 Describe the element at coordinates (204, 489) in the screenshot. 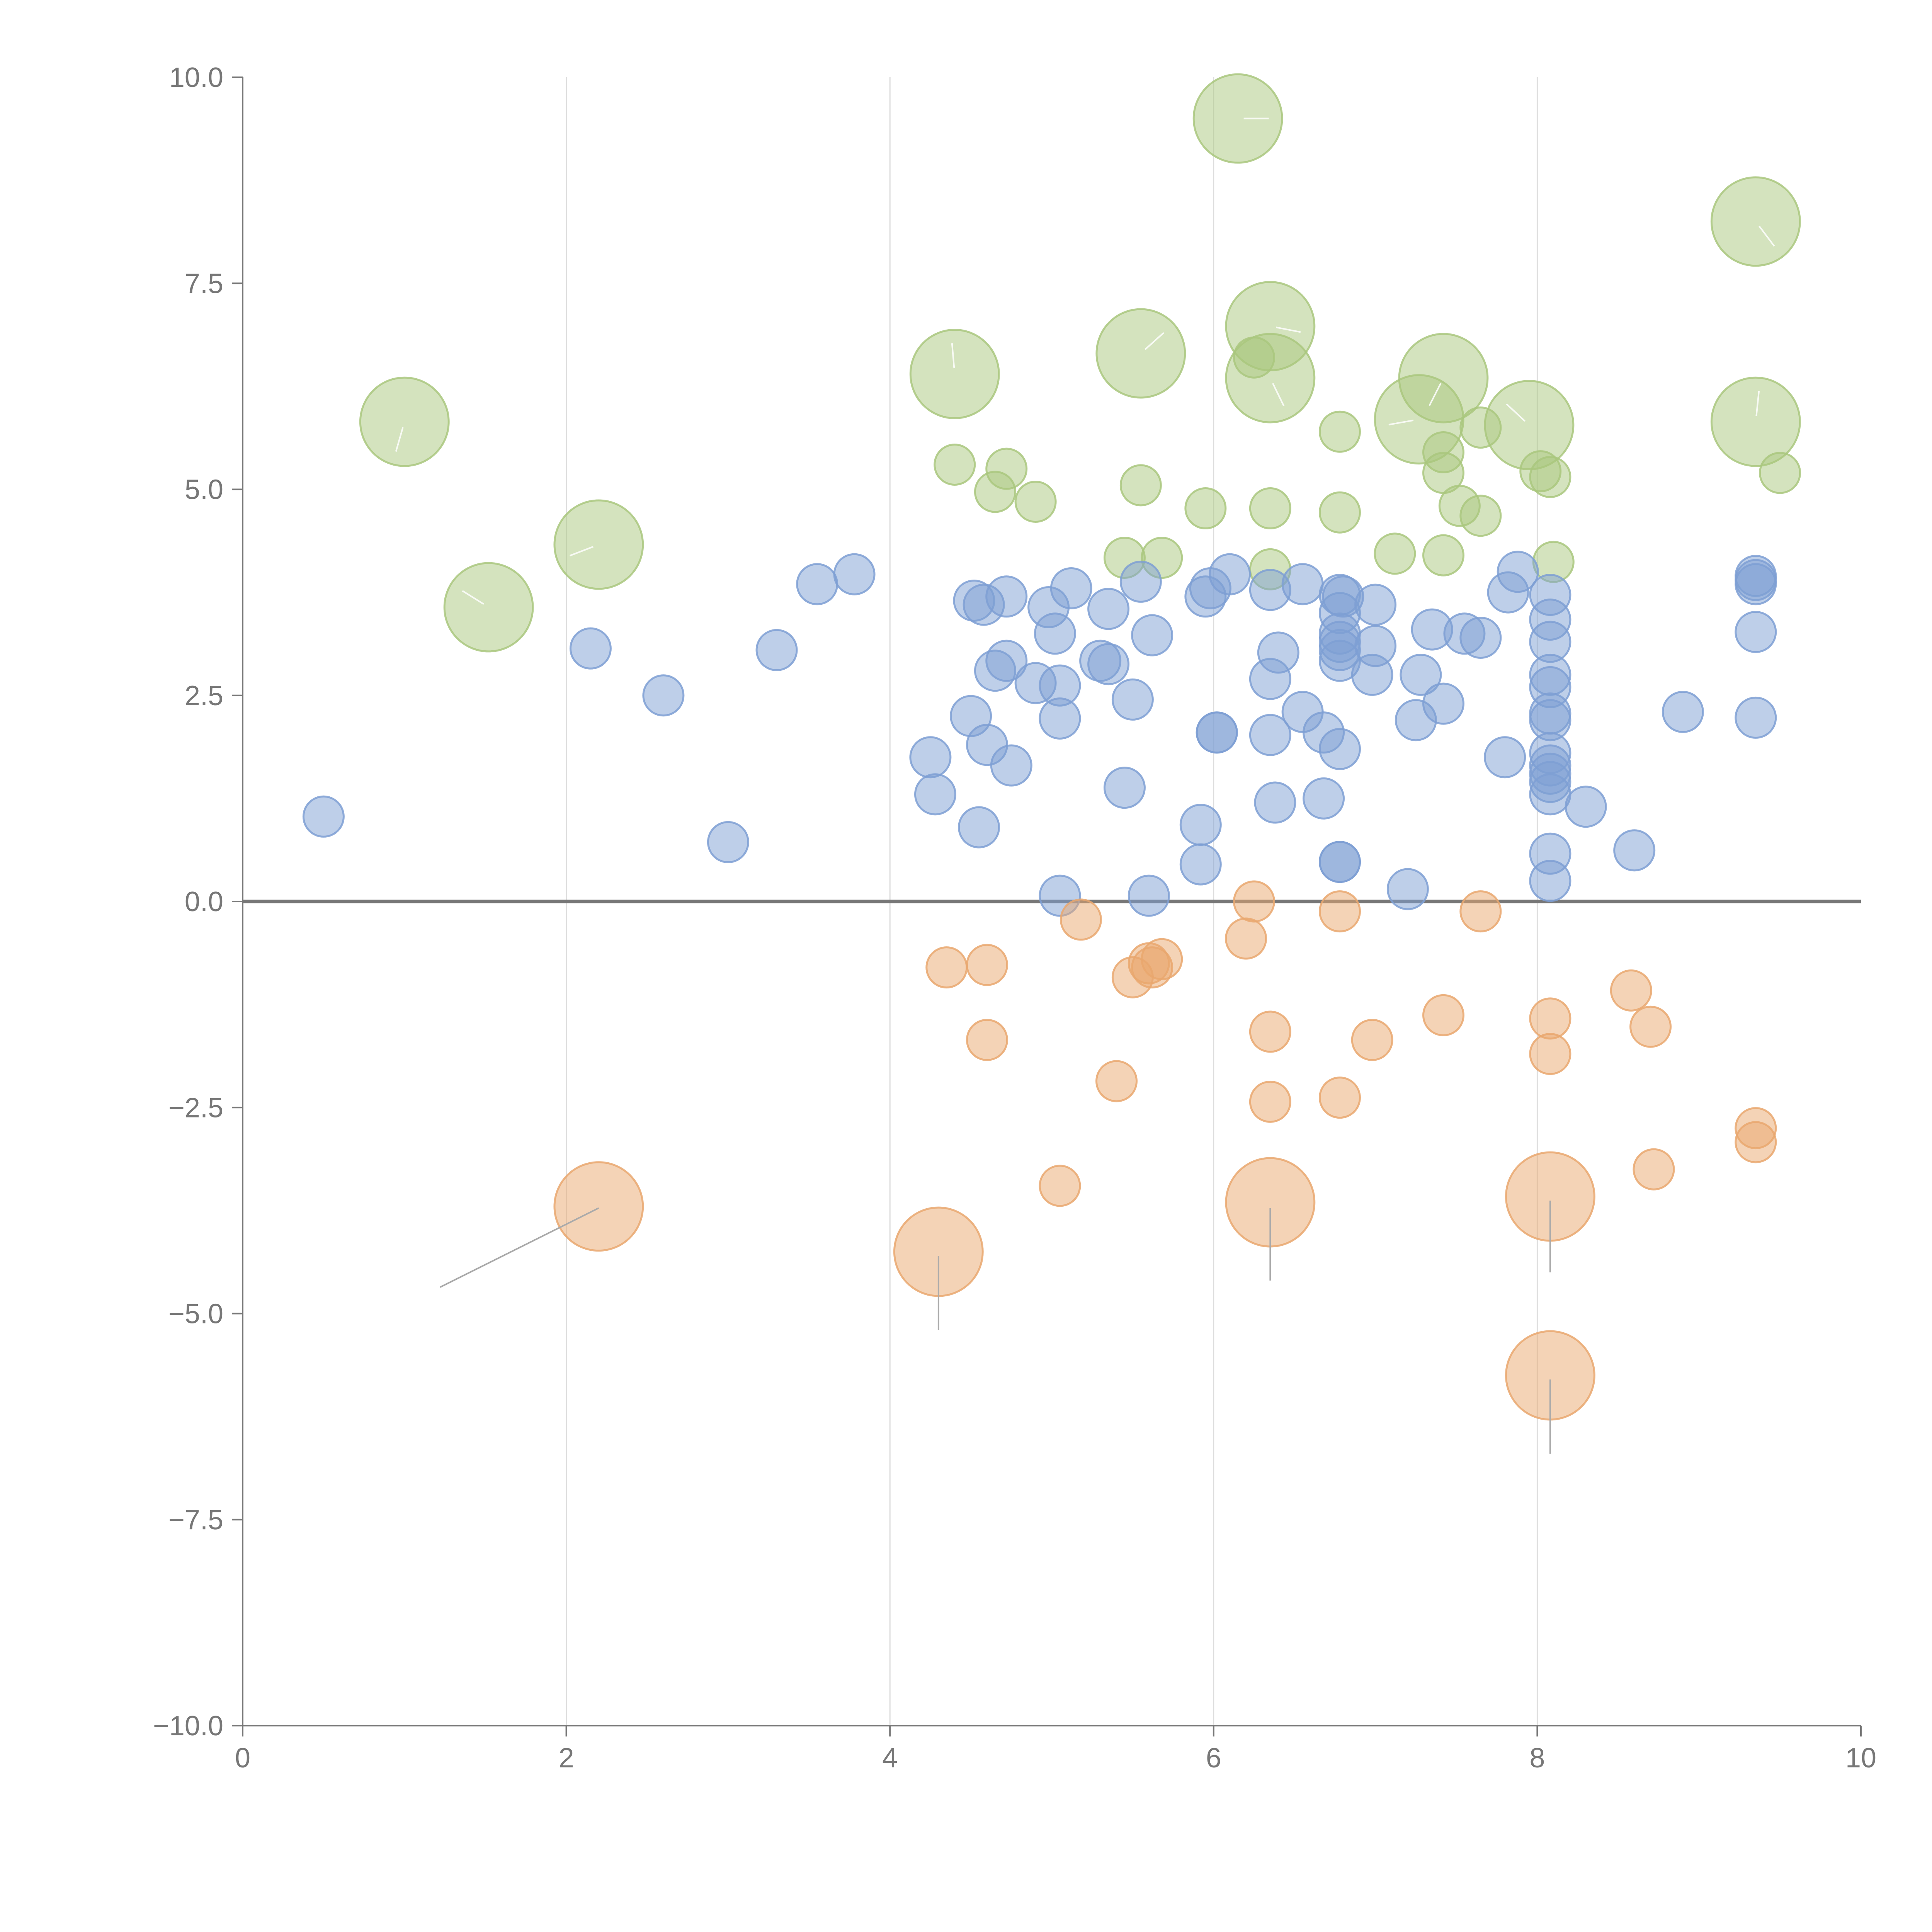

I see `y-tick-label: 5.0` at that location.